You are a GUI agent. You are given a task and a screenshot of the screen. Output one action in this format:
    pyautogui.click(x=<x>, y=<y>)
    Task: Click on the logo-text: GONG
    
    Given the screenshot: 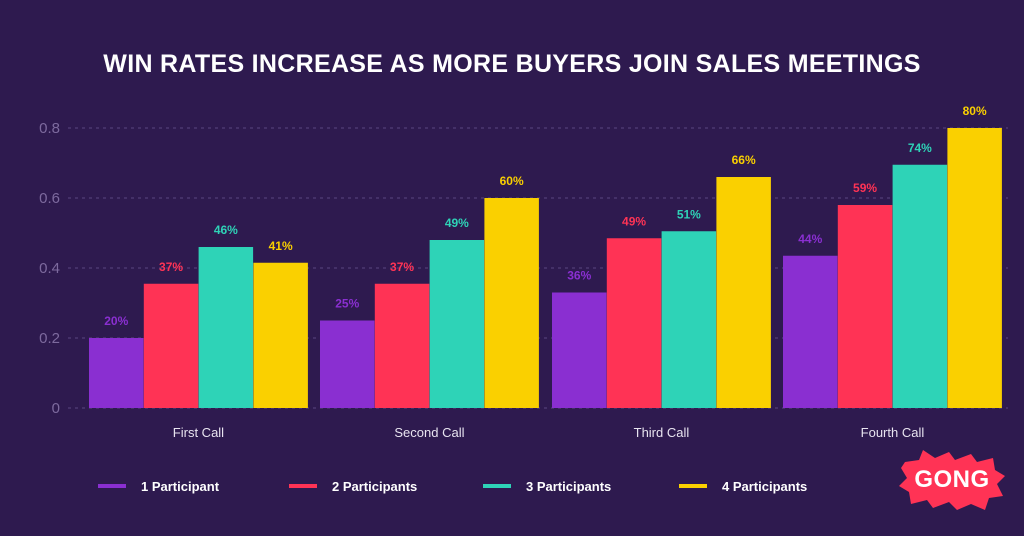 What is the action you would take?
    pyautogui.click(x=952, y=479)
    